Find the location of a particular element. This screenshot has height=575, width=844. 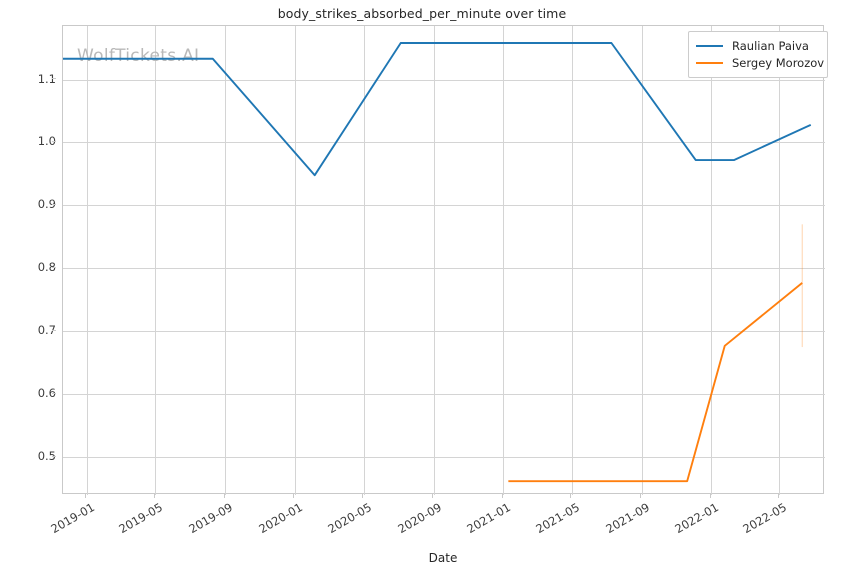

x-axis-tick-label: 2020-01 is located at coordinates (280, 518).